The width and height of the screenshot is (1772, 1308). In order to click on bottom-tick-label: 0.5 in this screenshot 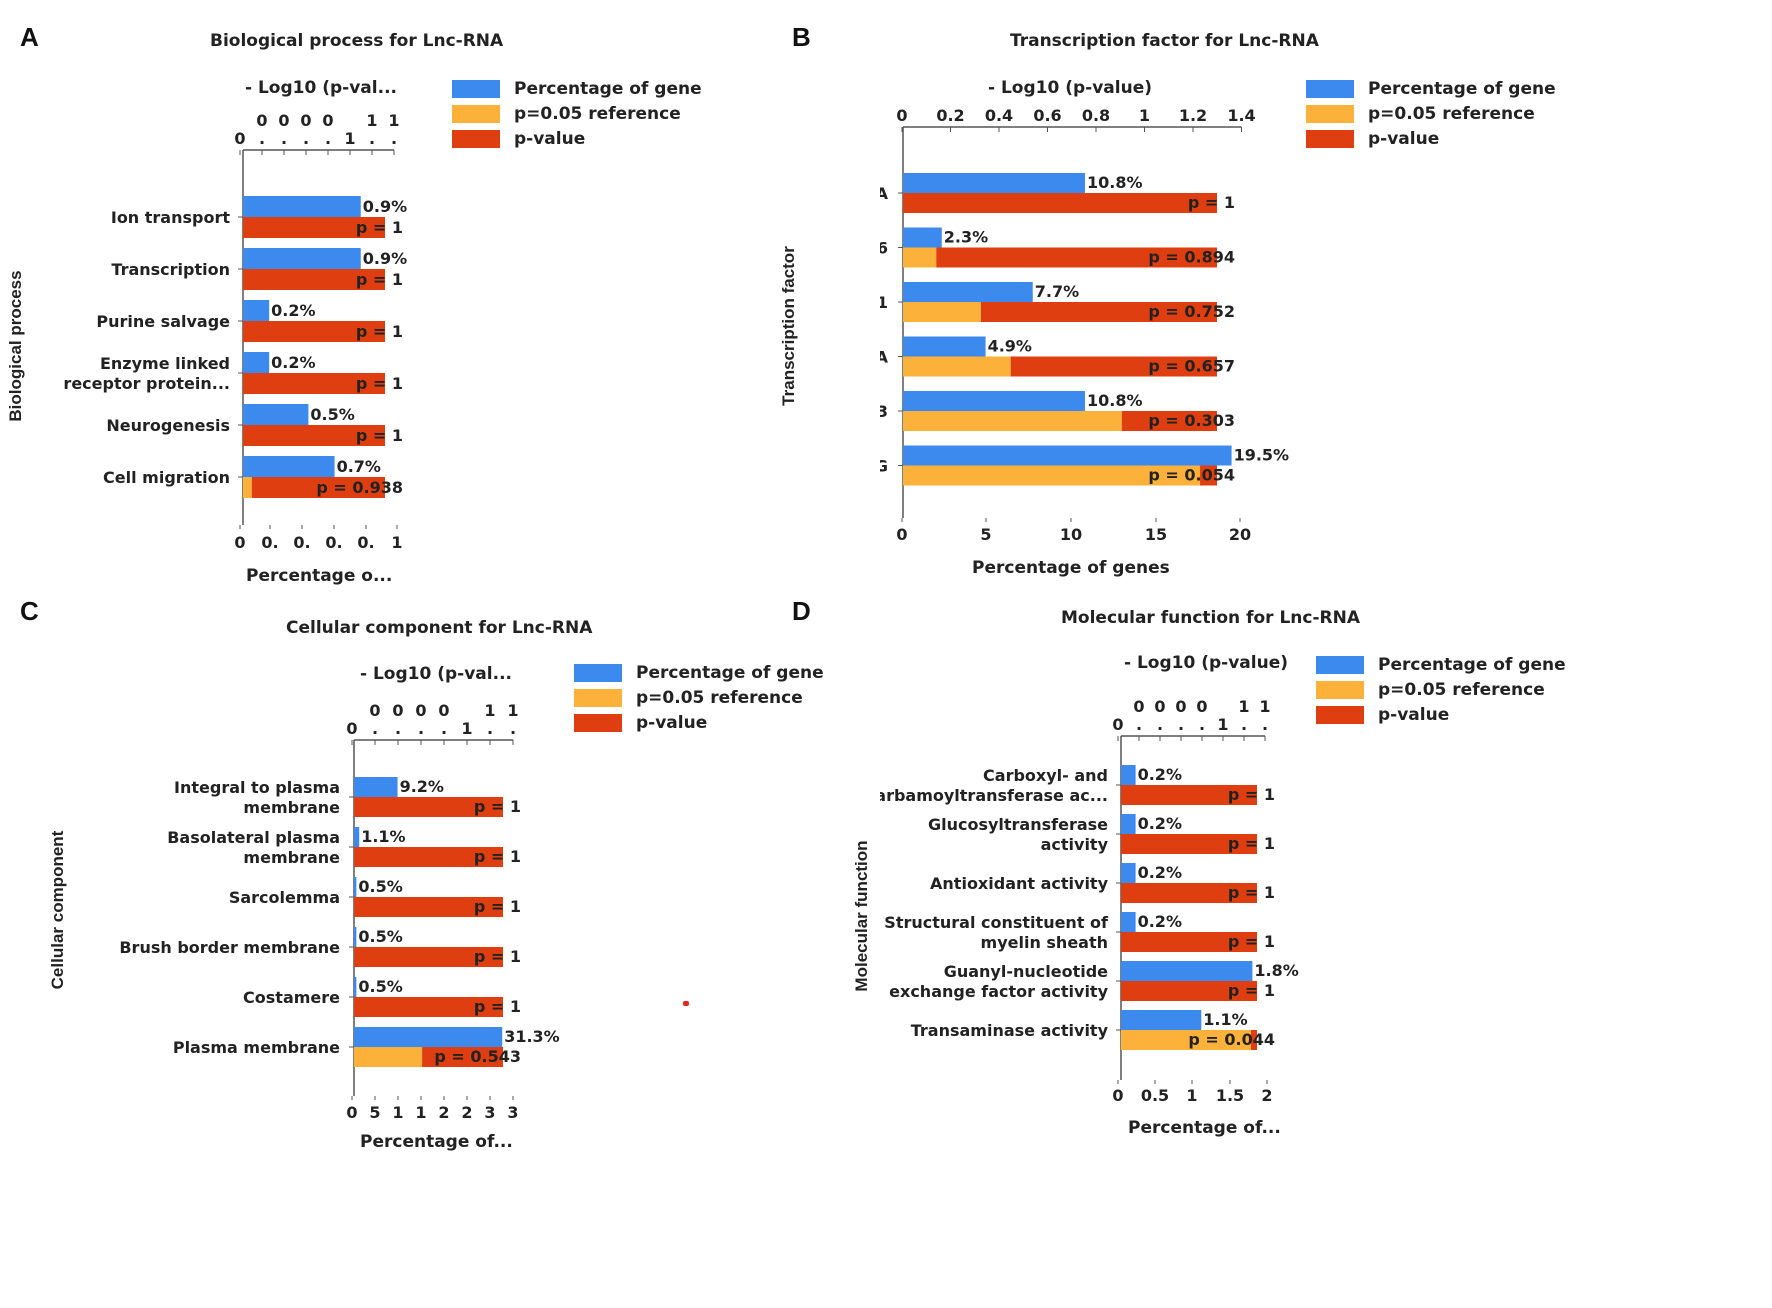, I will do `click(1155, 1095)`.